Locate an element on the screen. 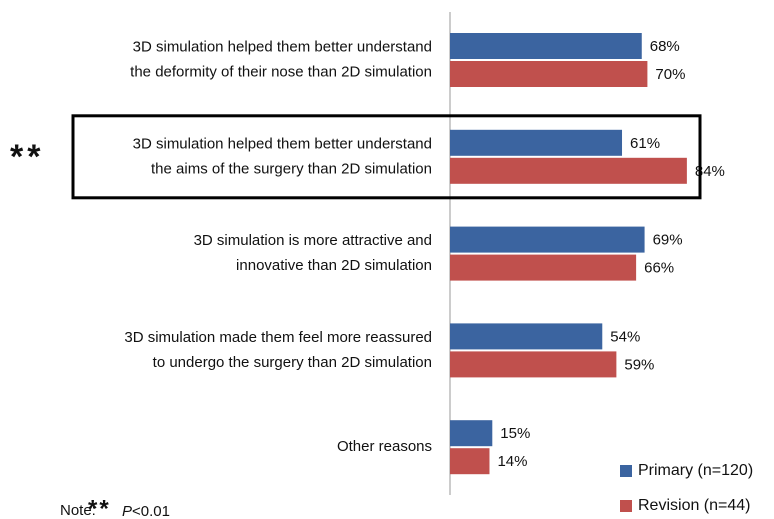 The width and height of the screenshot is (774, 519). value-label: 15% is located at coordinates (515, 433).